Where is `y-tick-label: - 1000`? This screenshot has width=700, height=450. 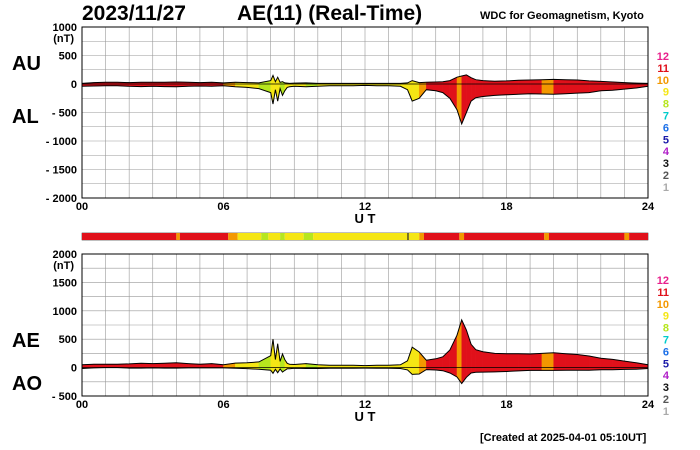 y-tick-label: - 1000 is located at coordinates (61, 142).